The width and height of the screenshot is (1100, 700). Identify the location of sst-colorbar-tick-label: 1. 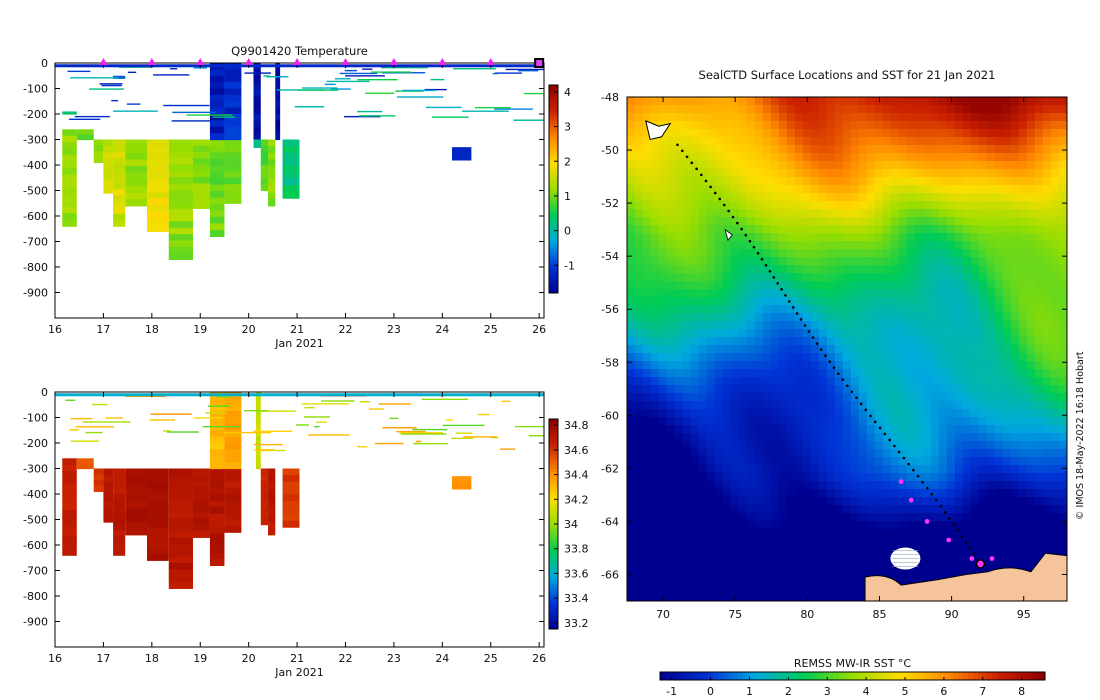
(749, 691).